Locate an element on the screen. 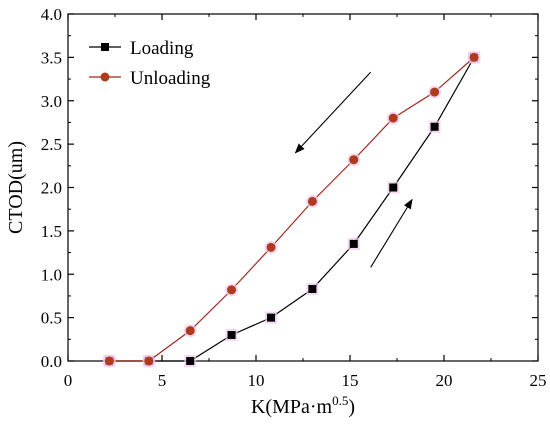 This screenshot has height=426, width=550. x-tick-label: 25 is located at coordinates (538, 380).